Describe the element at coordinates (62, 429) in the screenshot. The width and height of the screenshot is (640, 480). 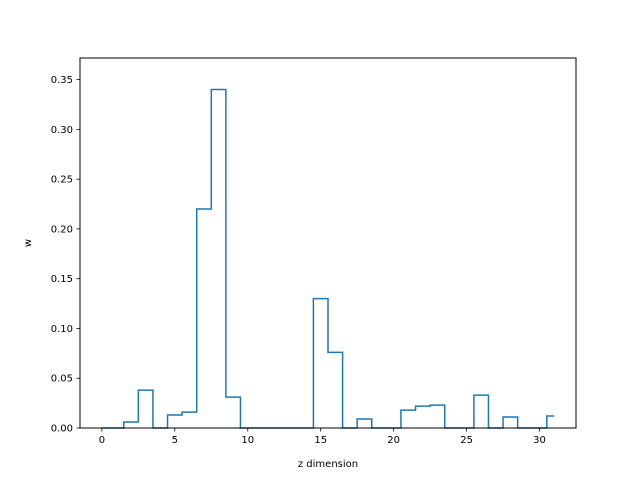
I see `y-tick-label: 0.00` at that location.